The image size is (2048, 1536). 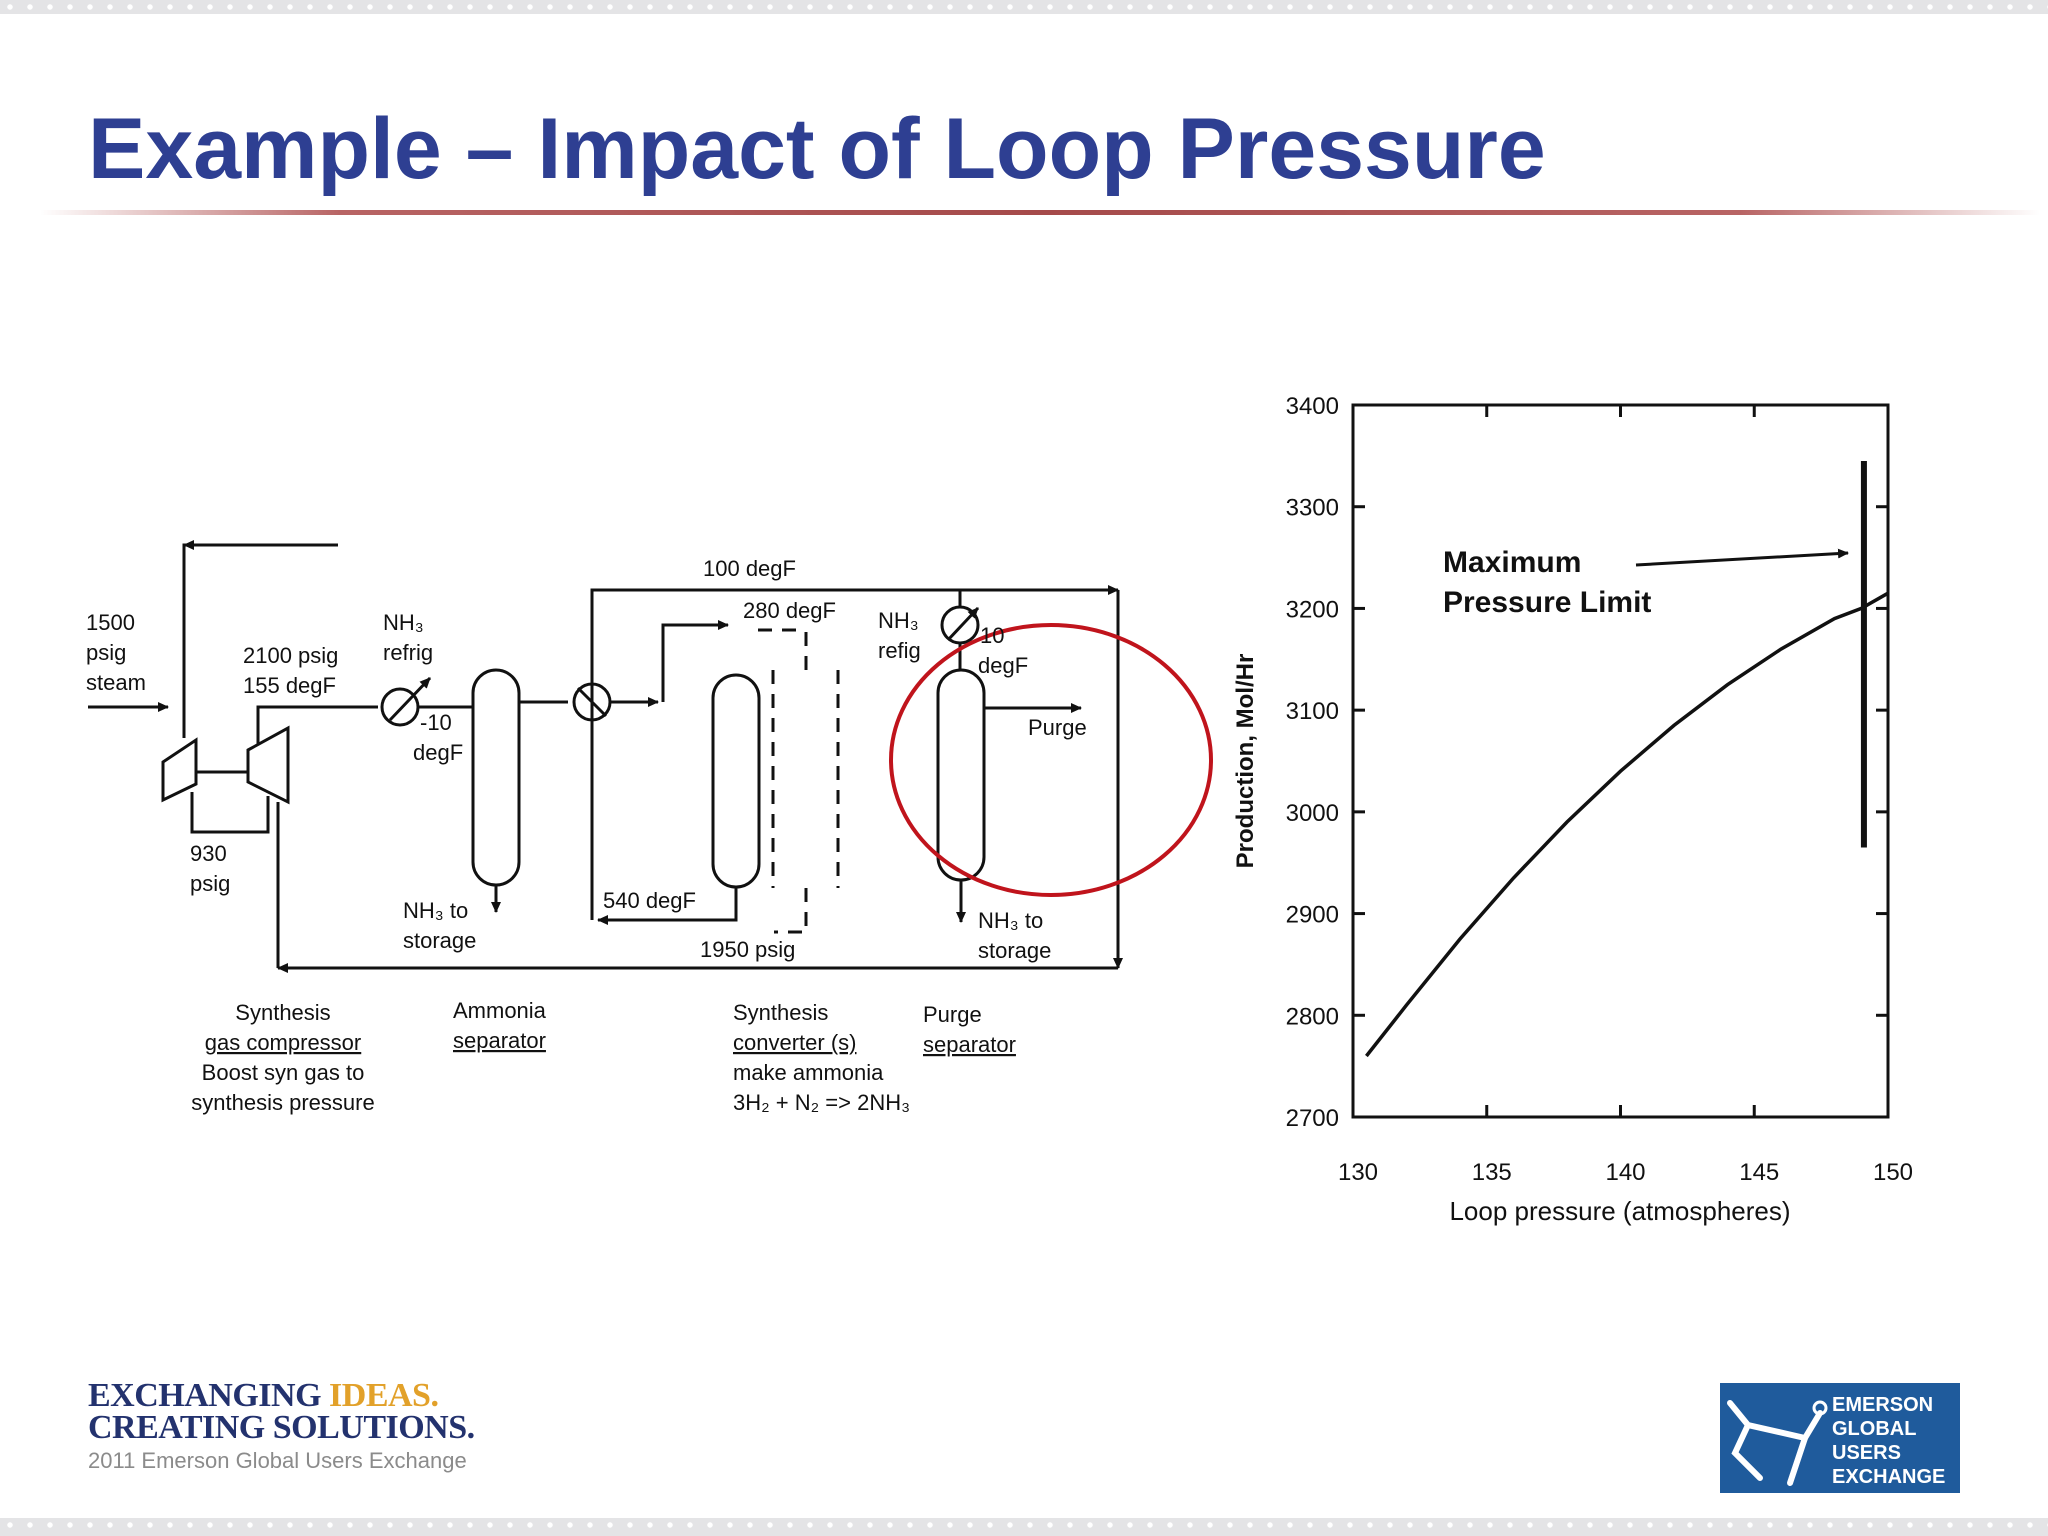 I want to click on y-tick-label: 3400, so click(x=1312, y=406).